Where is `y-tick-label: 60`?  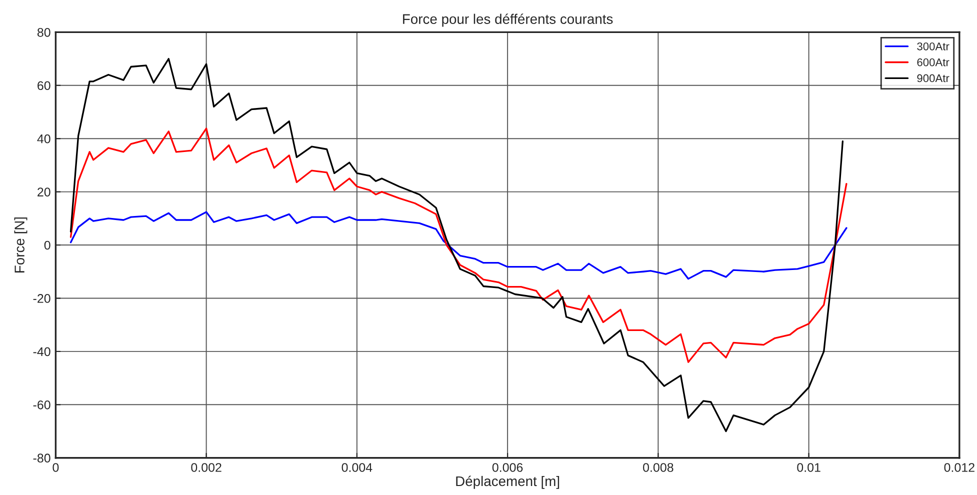 y-tick-label: 60 is located at coordinates (44, 85).